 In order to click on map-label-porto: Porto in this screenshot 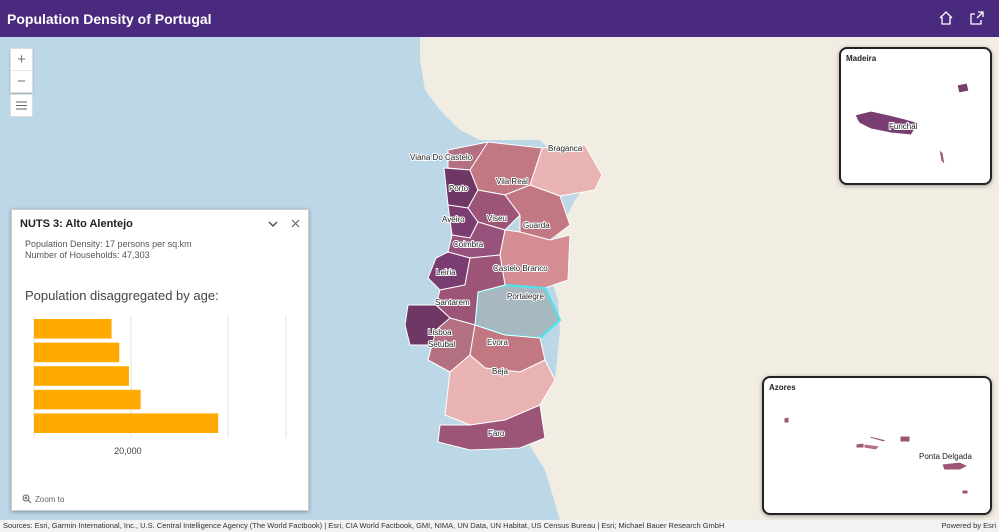, I will do `click(459, 188)`.